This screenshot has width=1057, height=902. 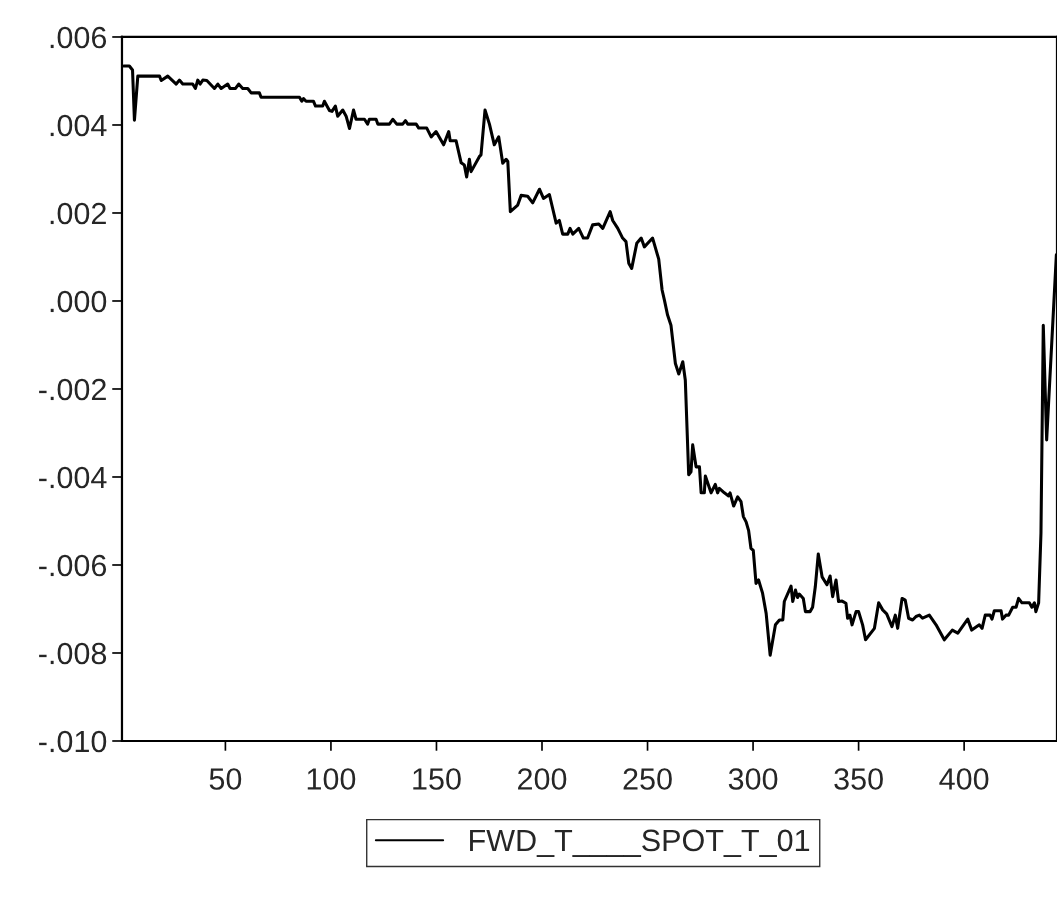 I want to click on x-tick-label: 50, so click(x=225, y=779).